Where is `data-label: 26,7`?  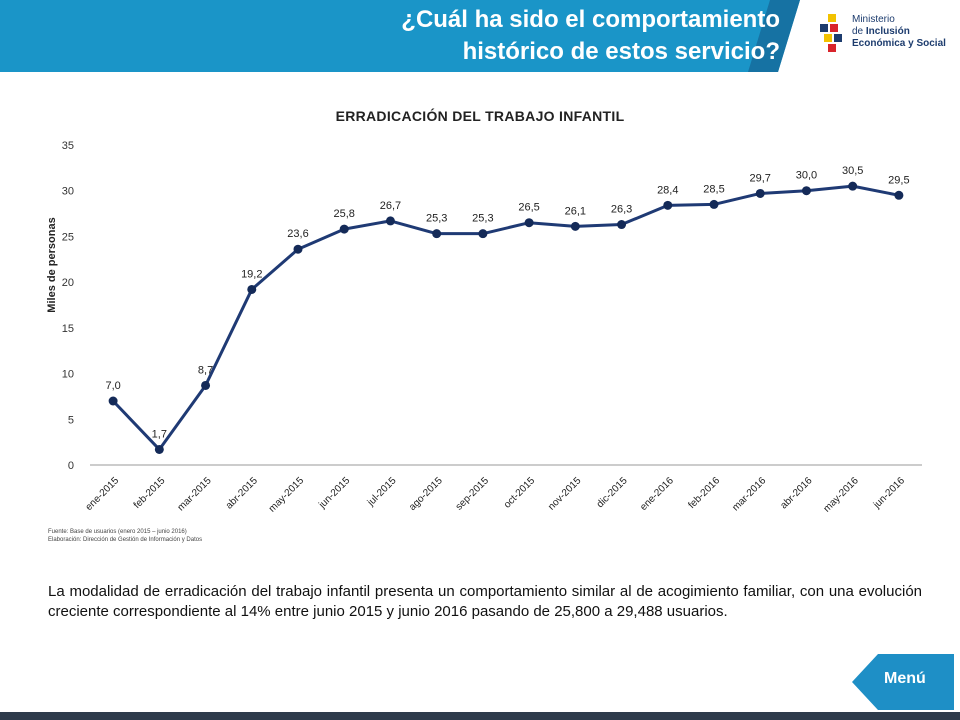 data-label: 26,7 is located at coordinates (390, 206).